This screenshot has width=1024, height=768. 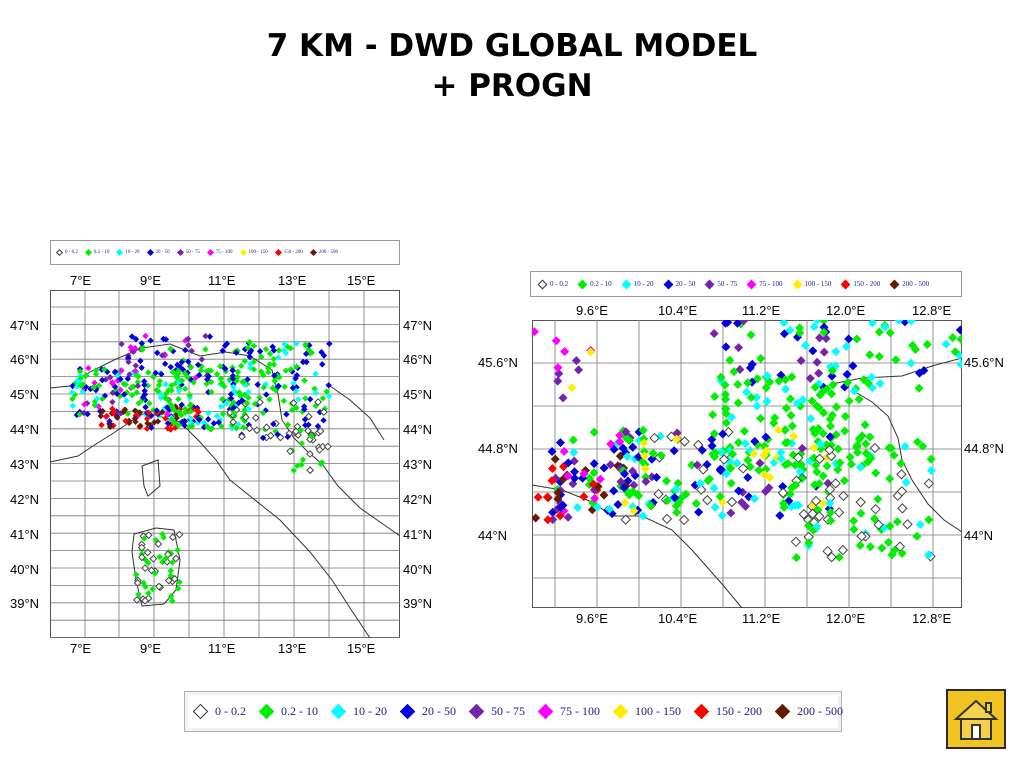 What do you see at coordinates (25, 499) in the screenshot?
I see `axis-tick-label: 42°N` at bounding box center [25, 499].